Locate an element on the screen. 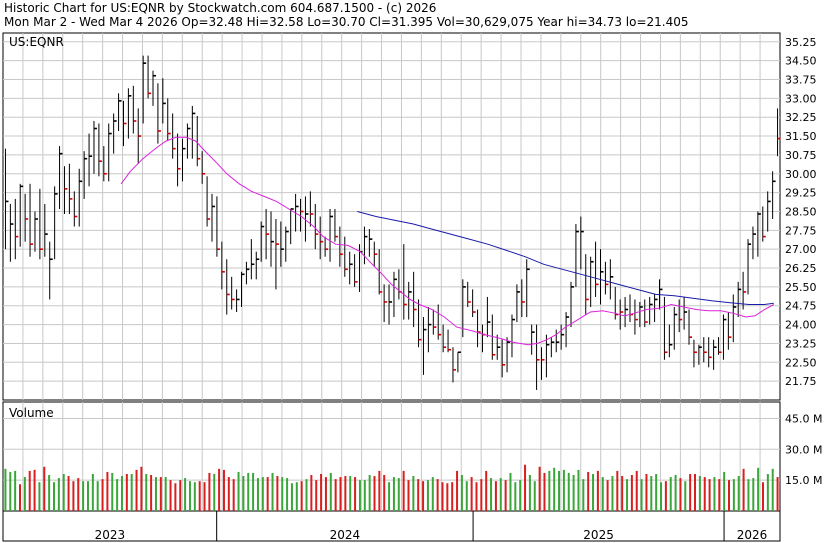 This screenshot has height=543, width=830. price-tick-label: 22.50 is located at coordinates (801, 362).